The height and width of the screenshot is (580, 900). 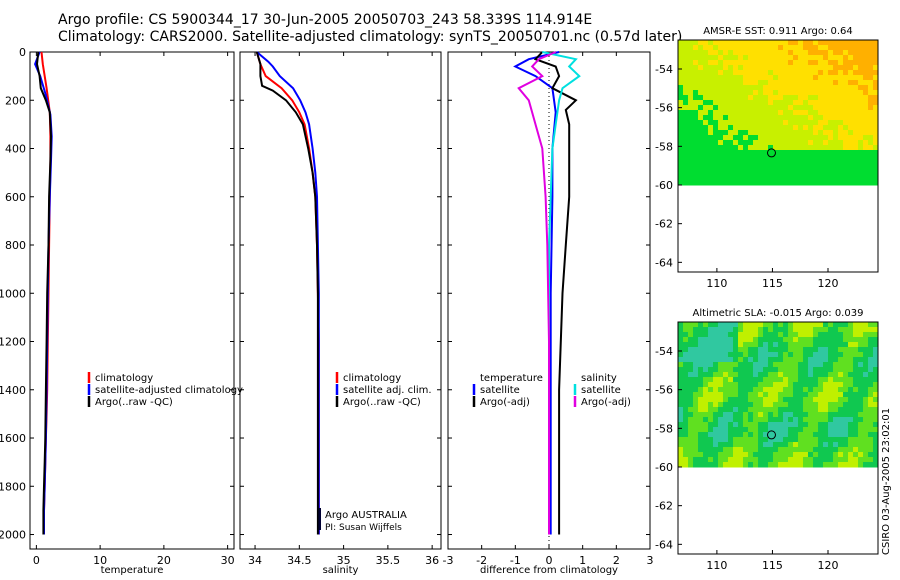 What do you see at coordinates (164, 560) in the screenshot?
I see `x-tick-label: 20` at bounding box center [164, 560].